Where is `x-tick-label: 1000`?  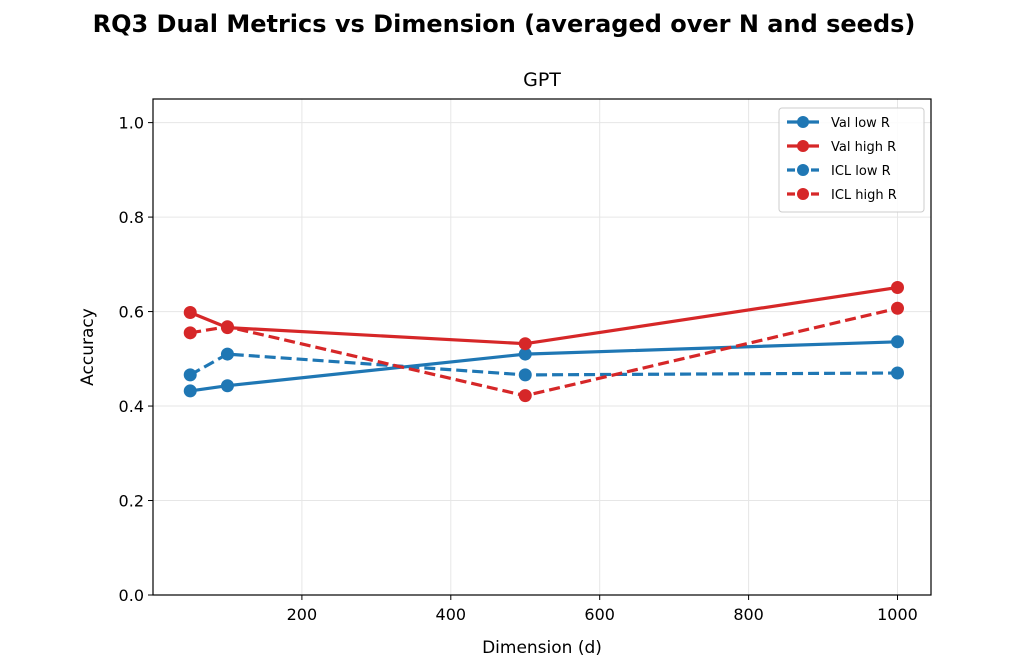 x-tick-label: 1000 is located at coordinates (897, 614).